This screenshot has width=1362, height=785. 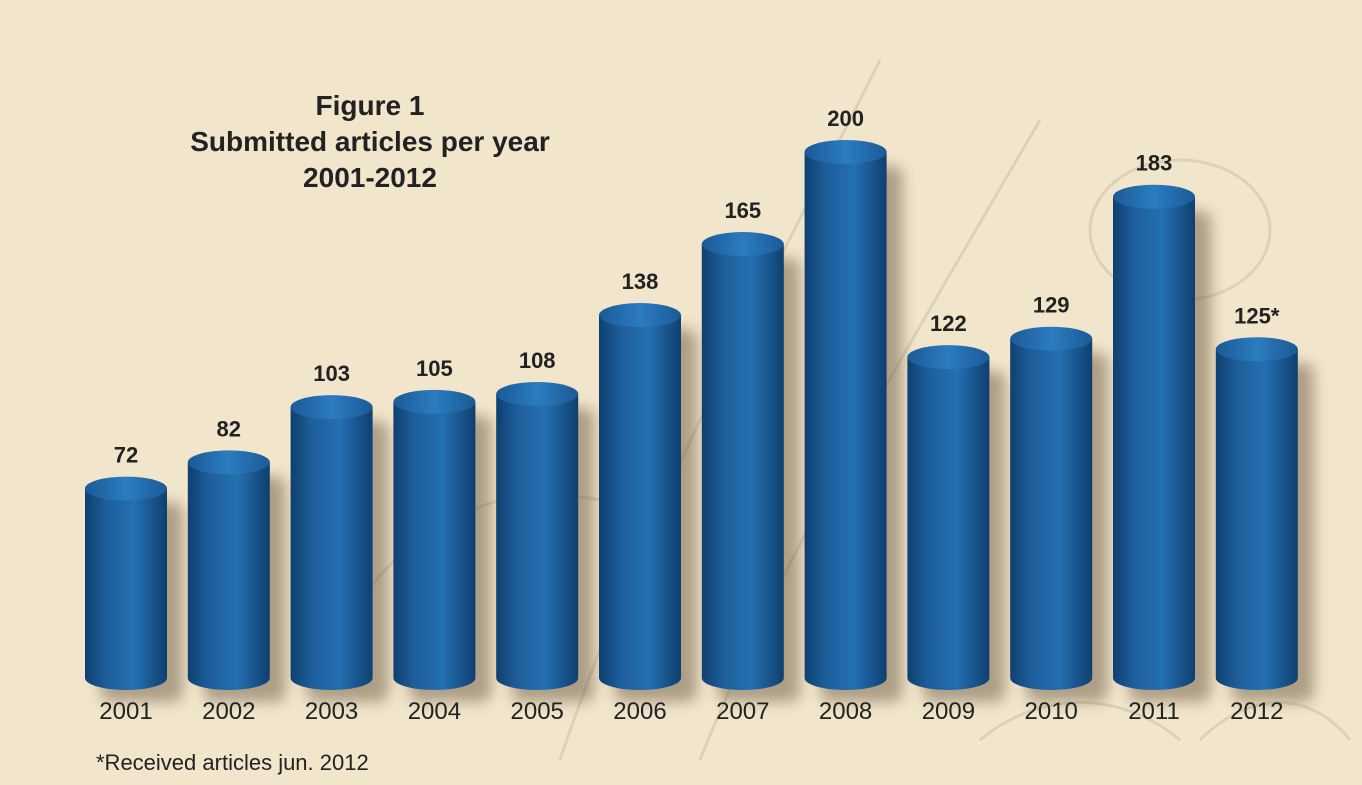 What do you see at coordinates (434, 545) in the screenshot?
I see `bar-2004` at bounding box center [434, 545].